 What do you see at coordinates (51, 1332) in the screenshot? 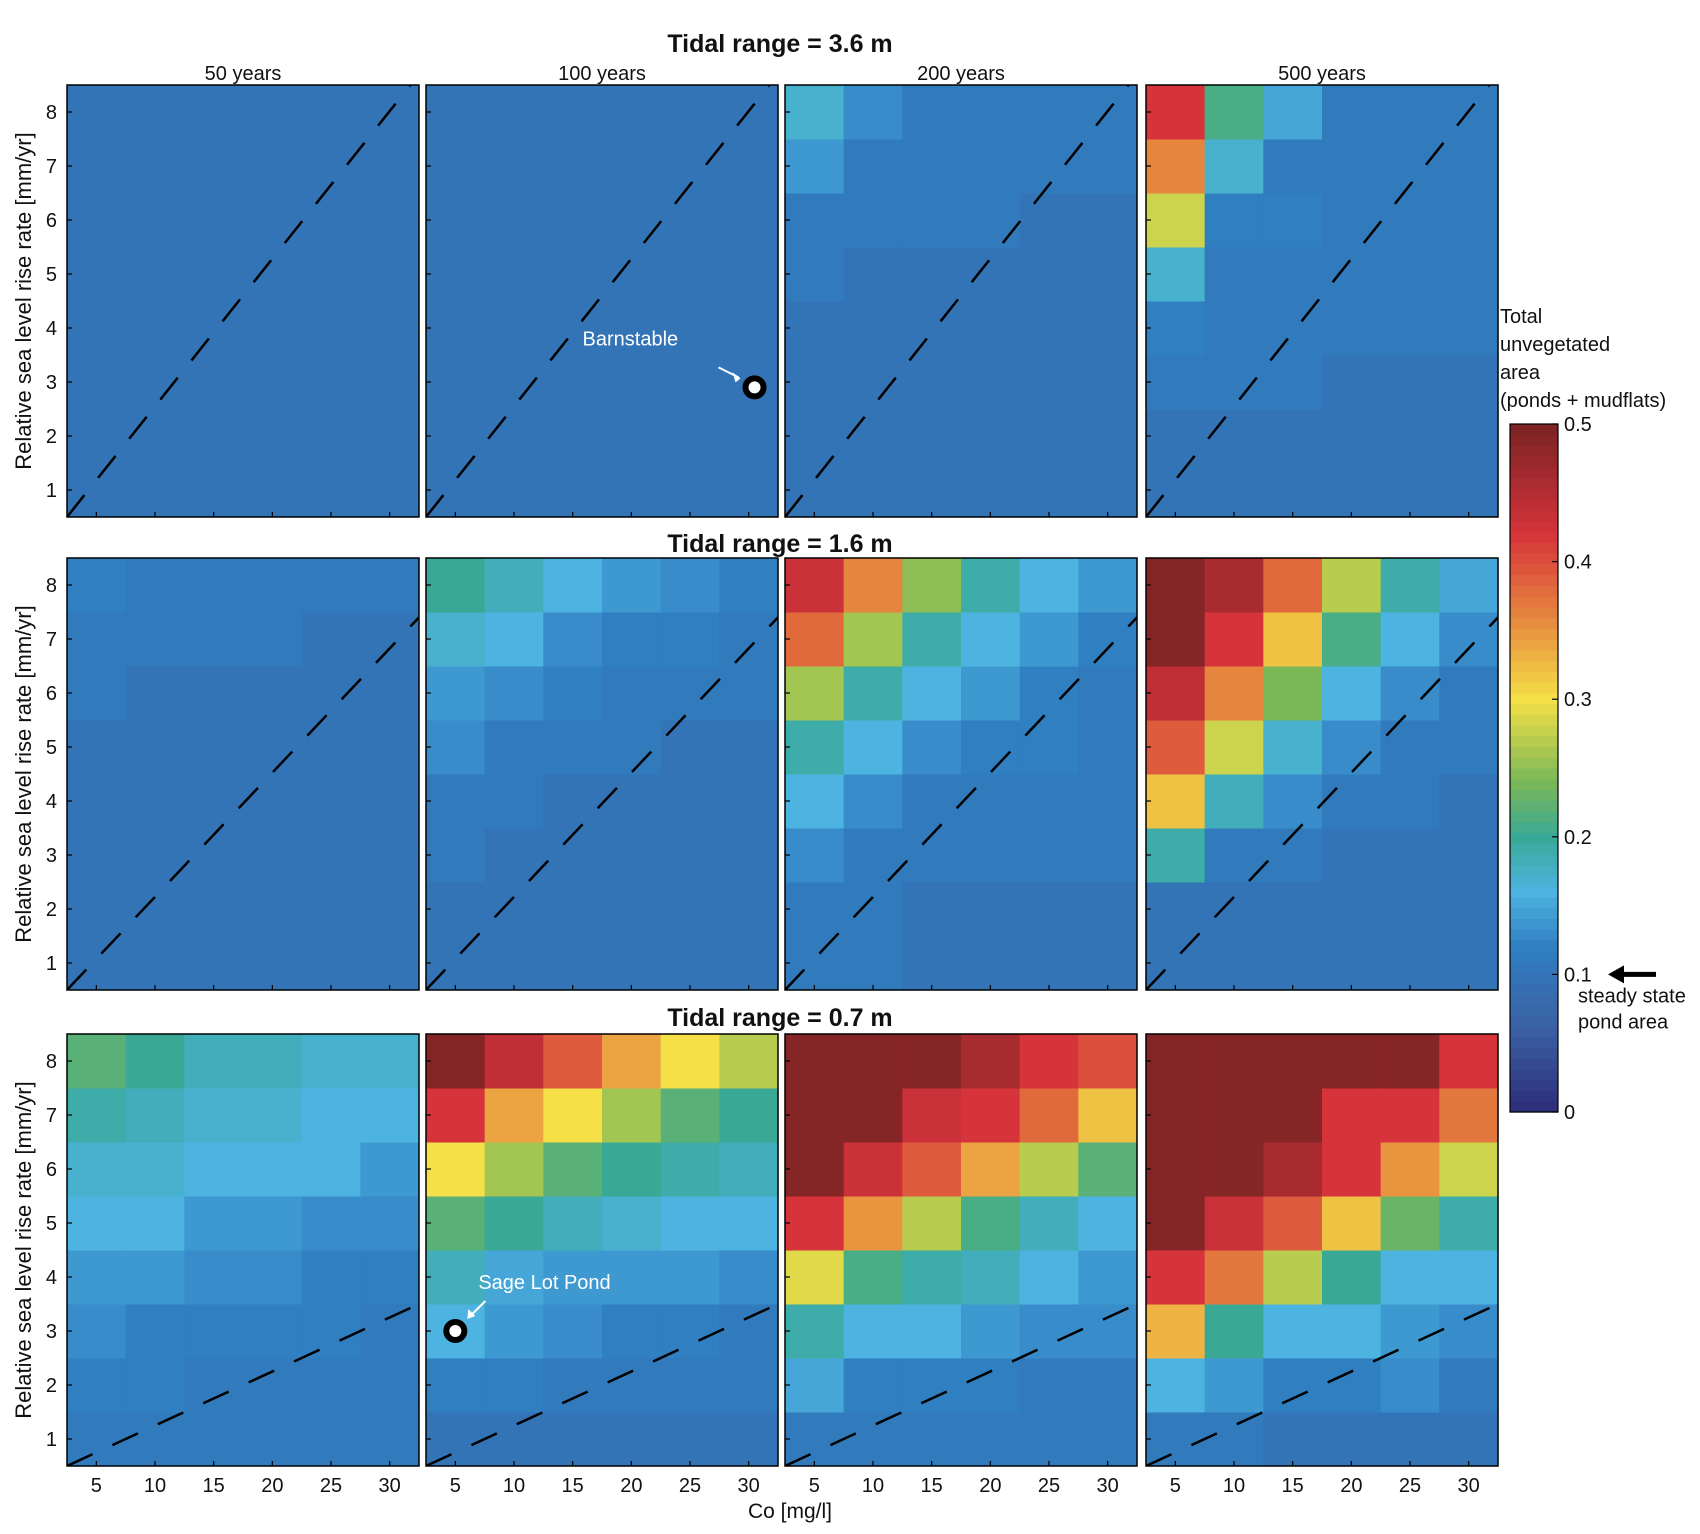
I see `y-tick-label: 3` at bounding box center [51, 1332].